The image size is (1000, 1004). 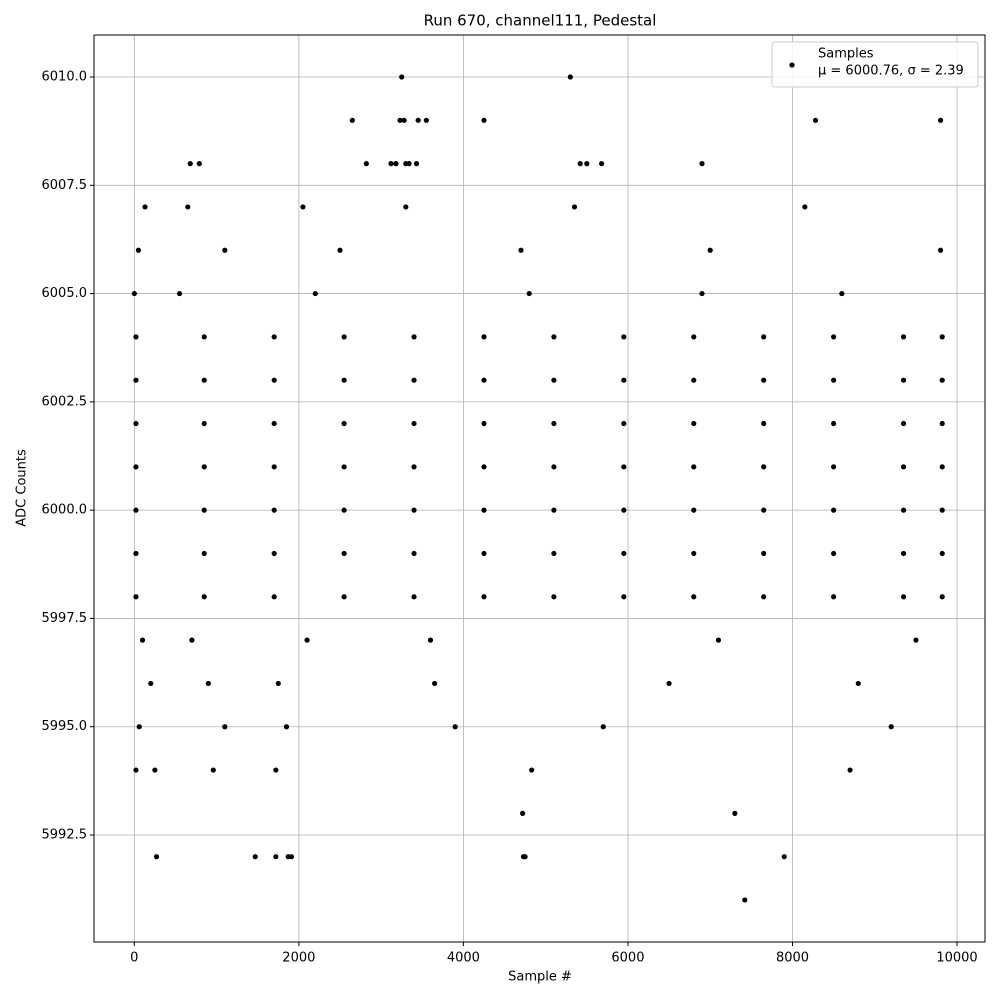 What do you see at coordinates (134, 958) in the screenshot?
I see `x-tick-label: 0` at bounding box center [134, 958].